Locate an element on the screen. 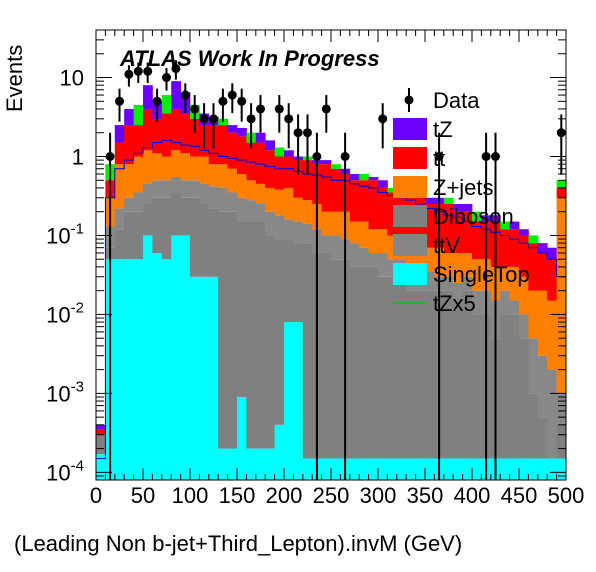  x-tick-label: 100 is located at coordinates (190, 495).